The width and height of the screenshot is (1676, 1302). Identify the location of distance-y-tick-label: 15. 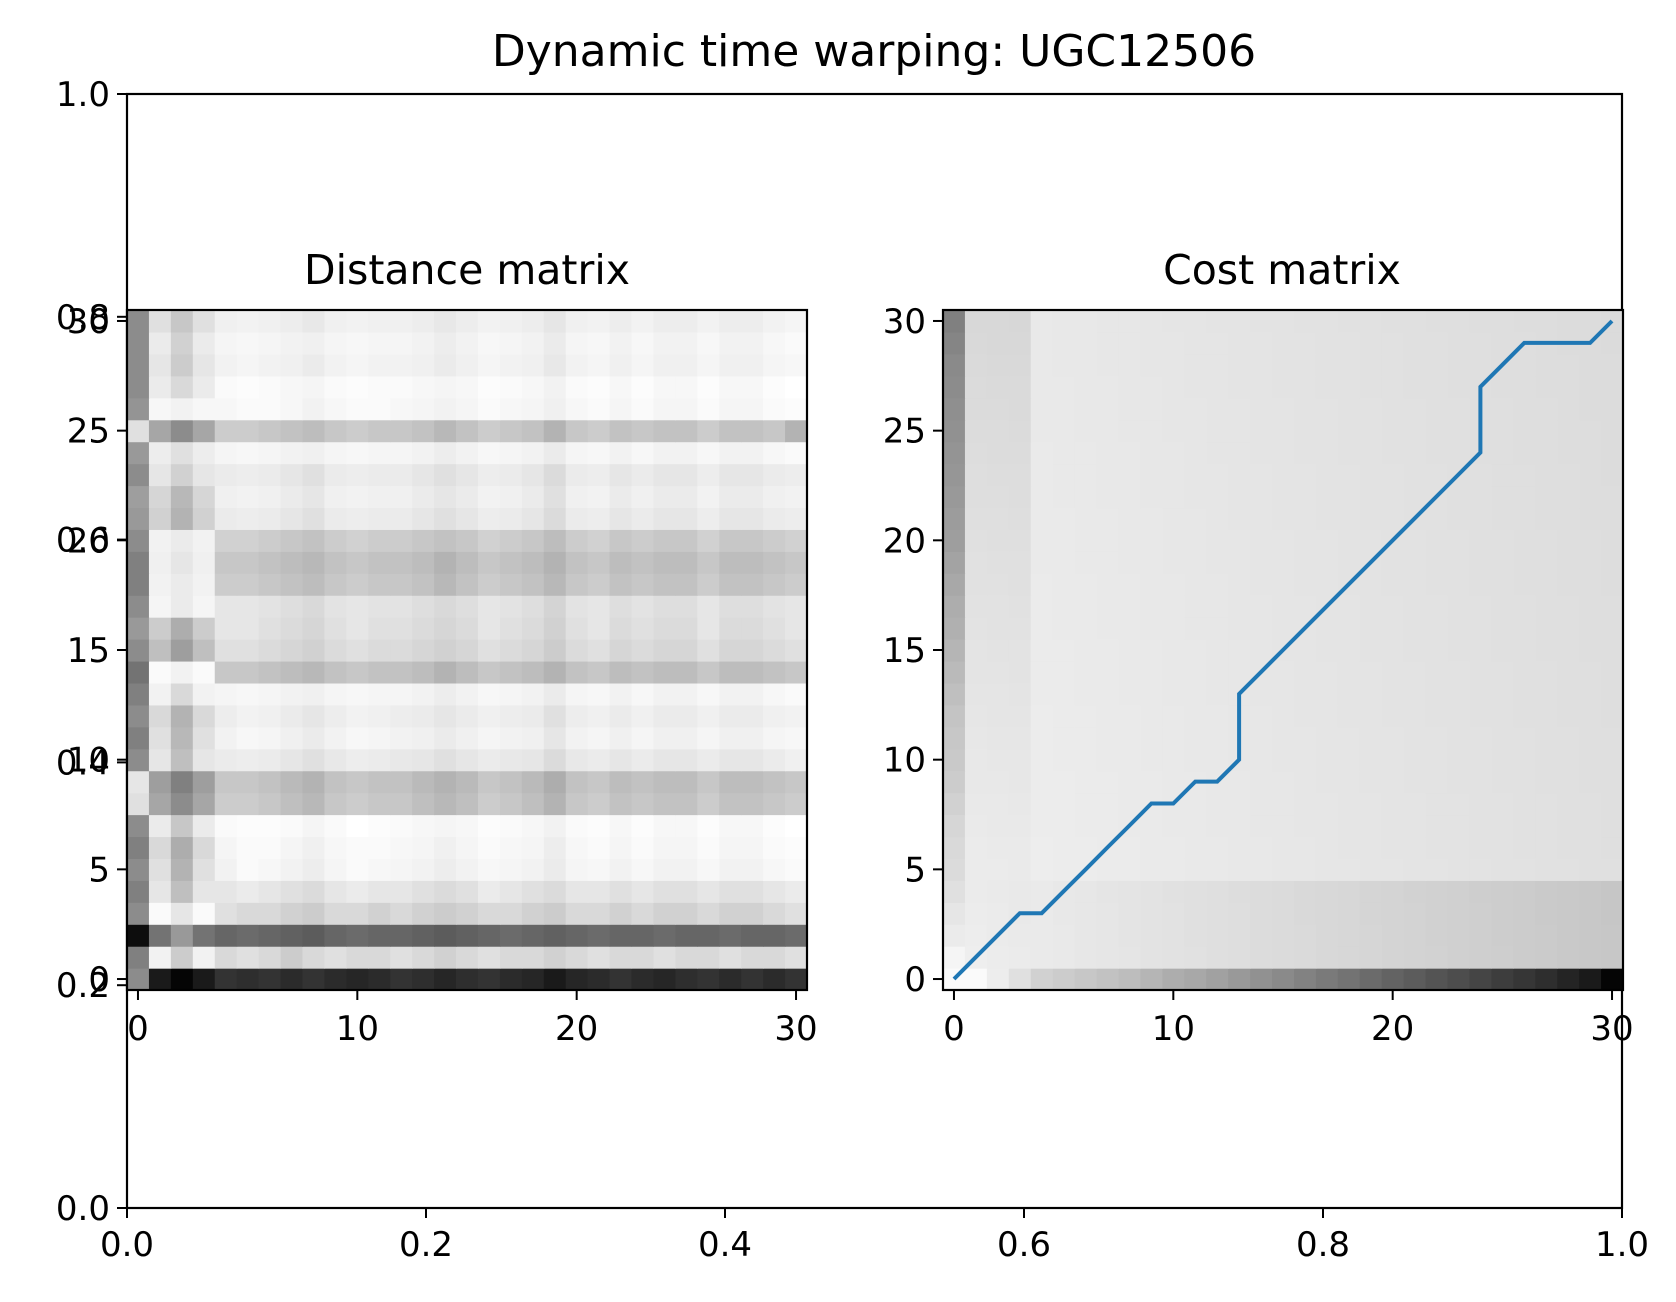
(88, 651).